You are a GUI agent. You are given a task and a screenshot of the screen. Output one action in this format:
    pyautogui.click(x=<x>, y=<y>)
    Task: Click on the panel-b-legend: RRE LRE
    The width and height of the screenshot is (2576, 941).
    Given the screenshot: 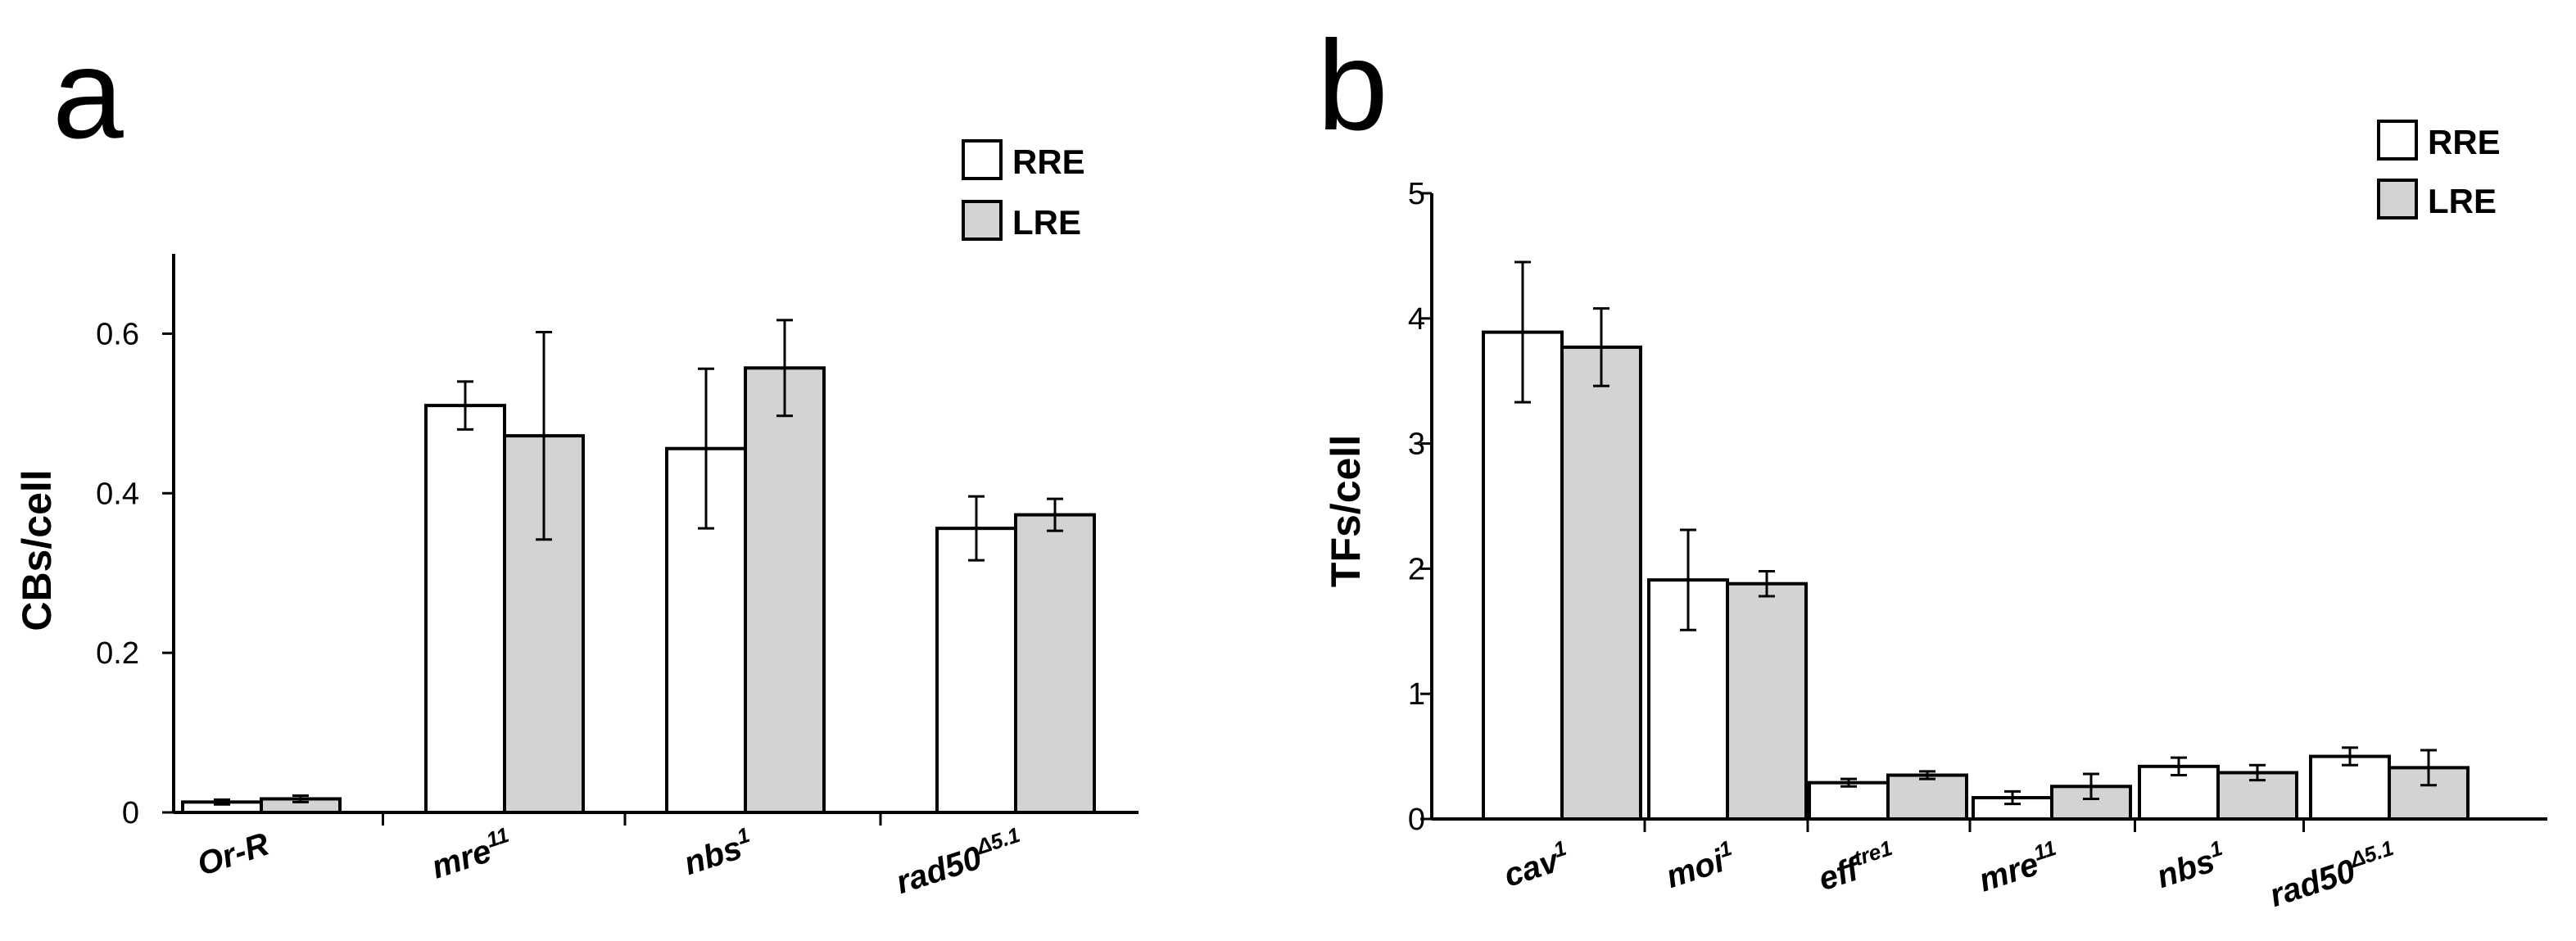 What is the action you would take?
    pyautogui.click(x=2439, y=170)
    